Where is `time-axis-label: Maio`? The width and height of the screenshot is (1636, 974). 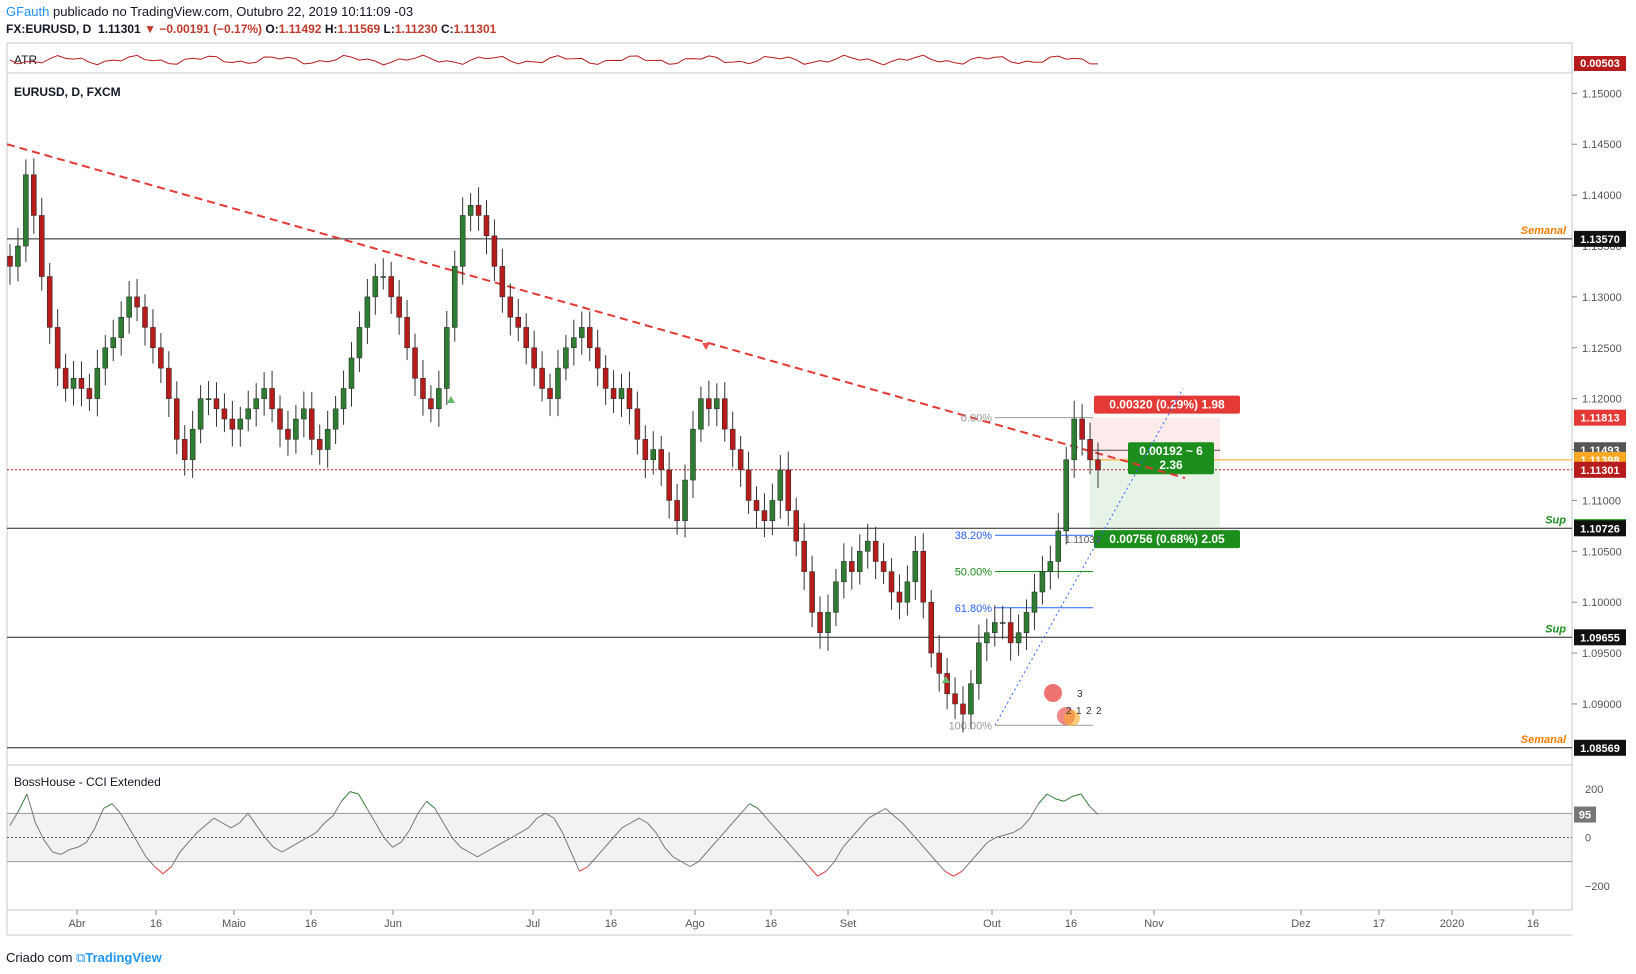
time-axis-label: Maio is located at coordinates (234, 924).